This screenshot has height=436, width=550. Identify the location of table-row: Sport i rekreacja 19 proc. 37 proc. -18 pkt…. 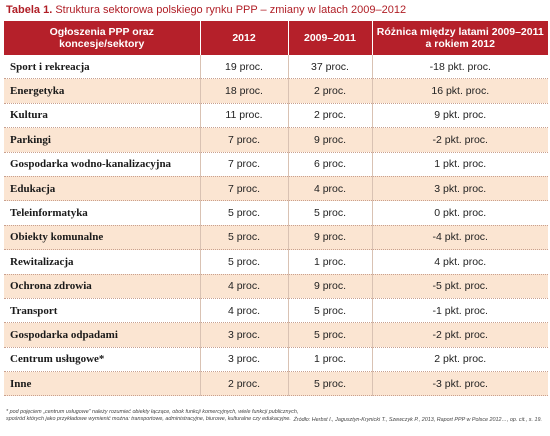
(276, 67).